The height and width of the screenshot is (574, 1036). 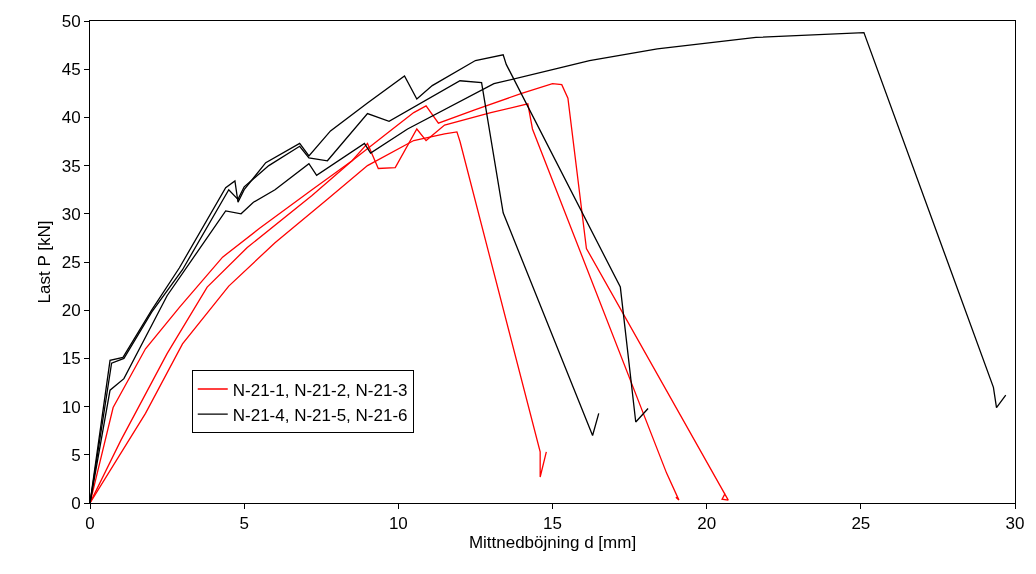 What do you see at coordinates (71, 21) in the screenshot?
I see `y-tick-label: 50` at bounding box center [71, 21].